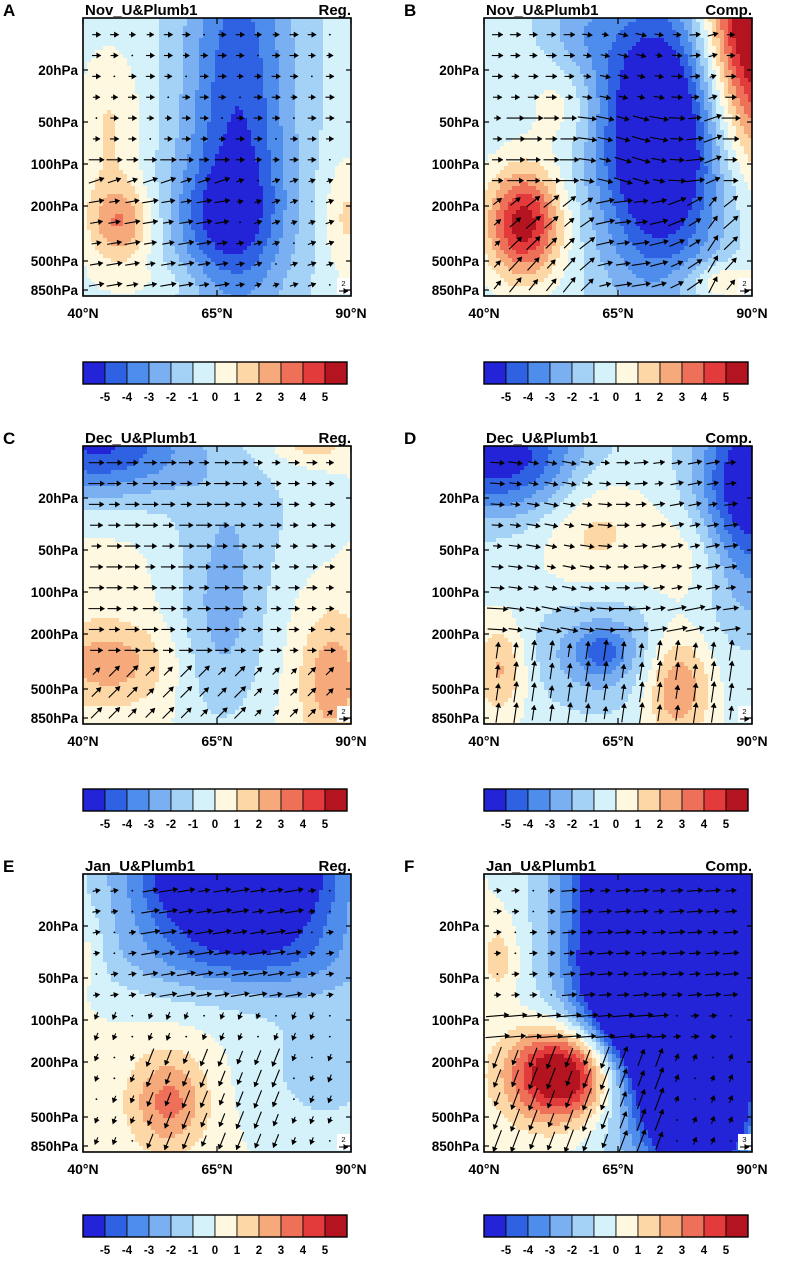 The height and width of the screenshot is (1263, 789). I want to click on reference-vector-value: 2, so click(744, 283).